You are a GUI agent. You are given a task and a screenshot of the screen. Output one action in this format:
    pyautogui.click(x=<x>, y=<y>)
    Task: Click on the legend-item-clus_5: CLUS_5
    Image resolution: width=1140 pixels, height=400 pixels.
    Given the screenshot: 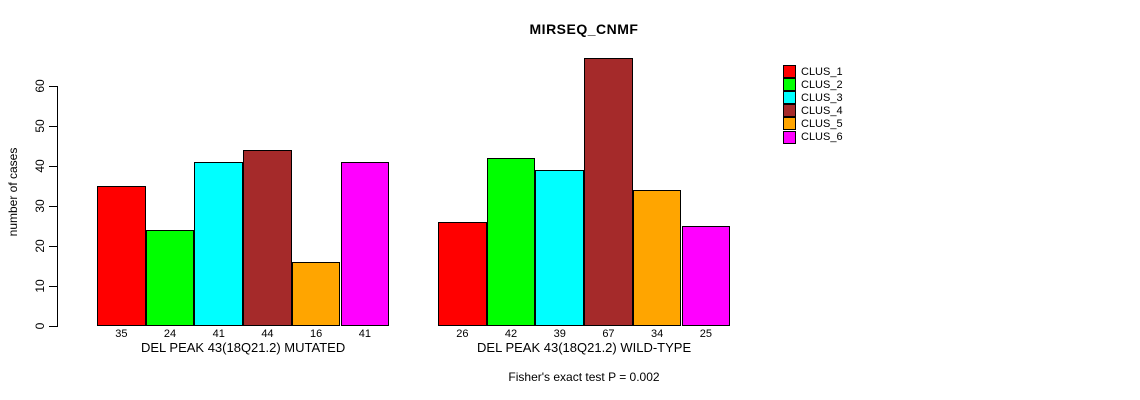 What is the action you would take?
    pyautogui.click(x=813, y=124)
    